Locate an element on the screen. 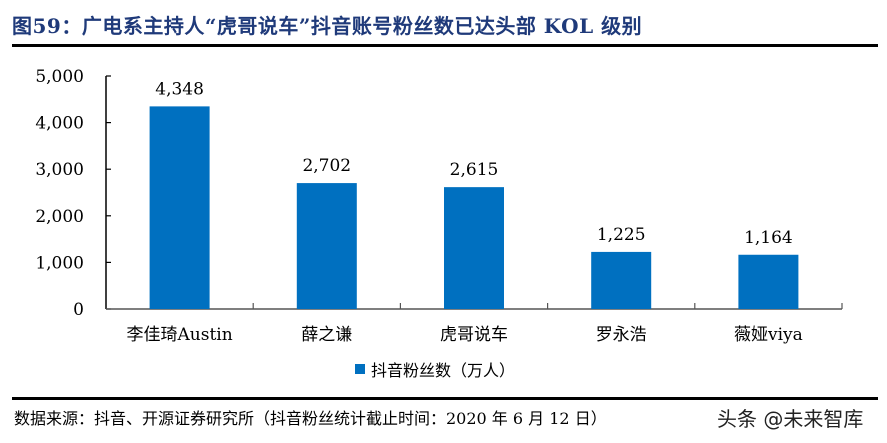 This screenshot has height=443, width=887. x-tick-label: 薛之谦 is located at coordinates (326, 335).